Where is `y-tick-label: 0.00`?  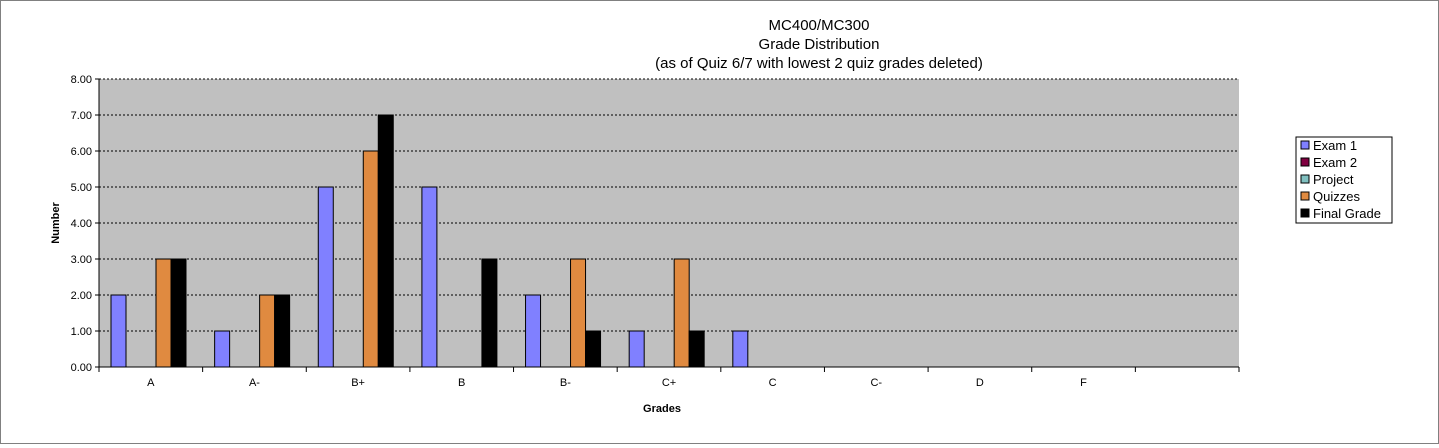 y-tick-label: 0.00 is located at coordinates (81, 368).